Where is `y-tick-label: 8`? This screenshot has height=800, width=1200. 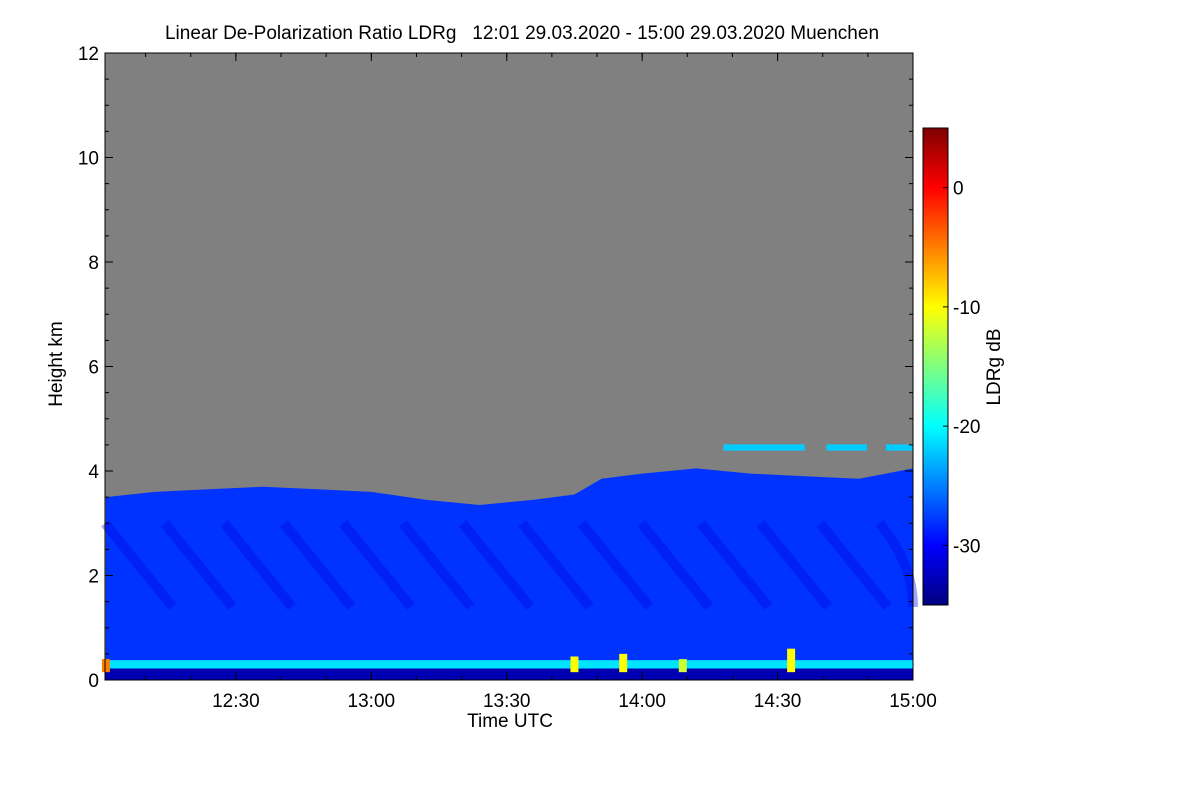 y-tick-label: 8 is located at coordinates (93, 263).